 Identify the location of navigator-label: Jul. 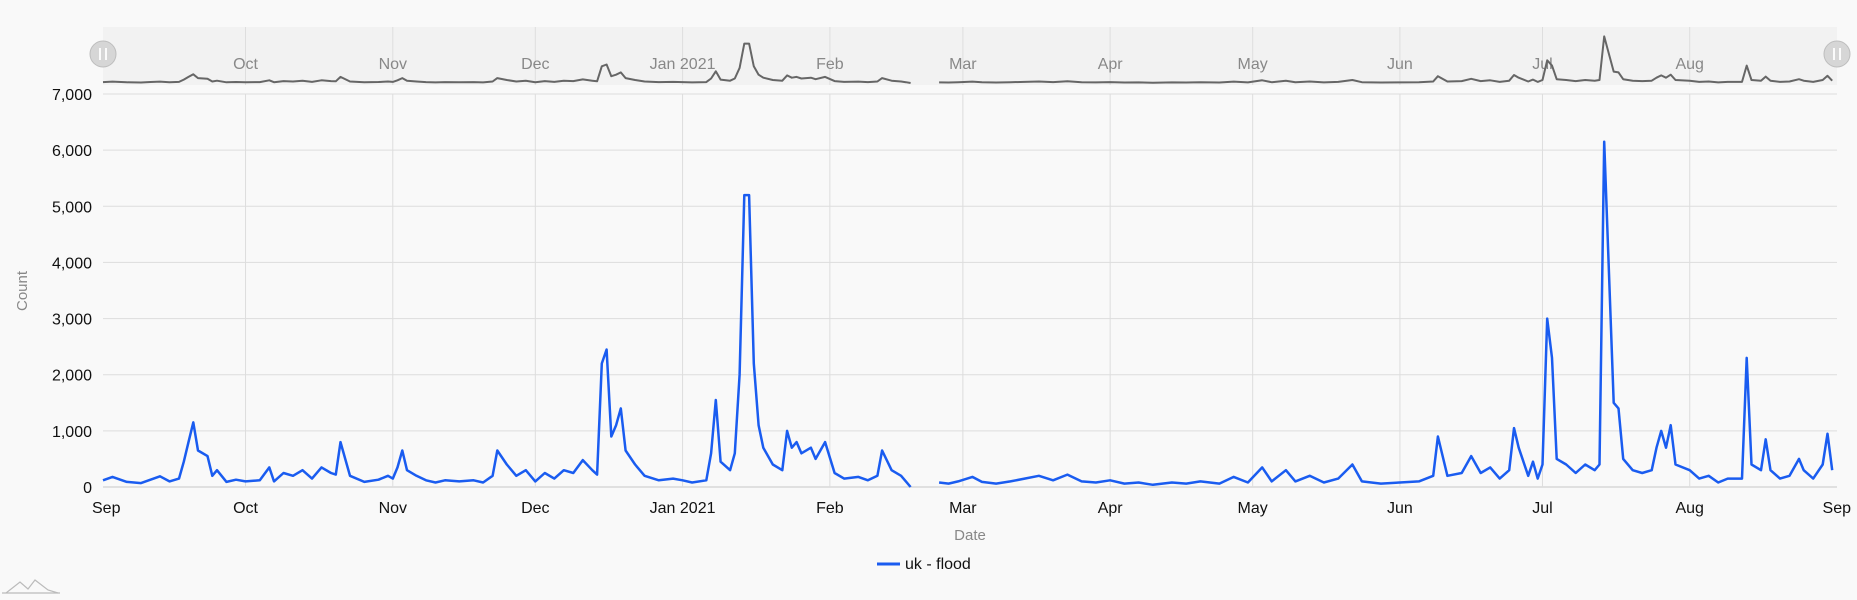
(1542, 64).